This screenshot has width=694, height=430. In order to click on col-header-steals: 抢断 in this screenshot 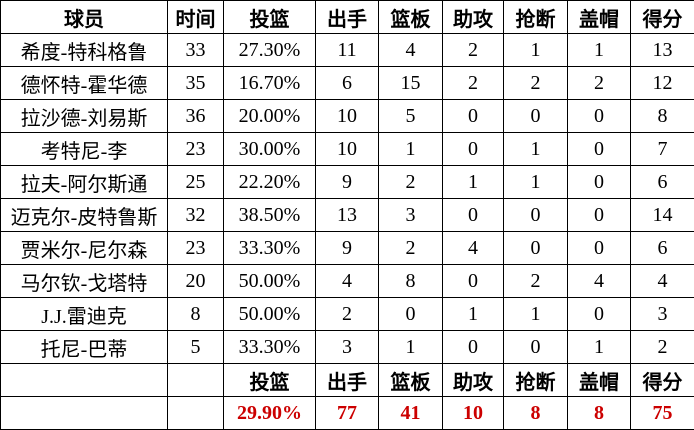, I will do `click(536, 17)`.